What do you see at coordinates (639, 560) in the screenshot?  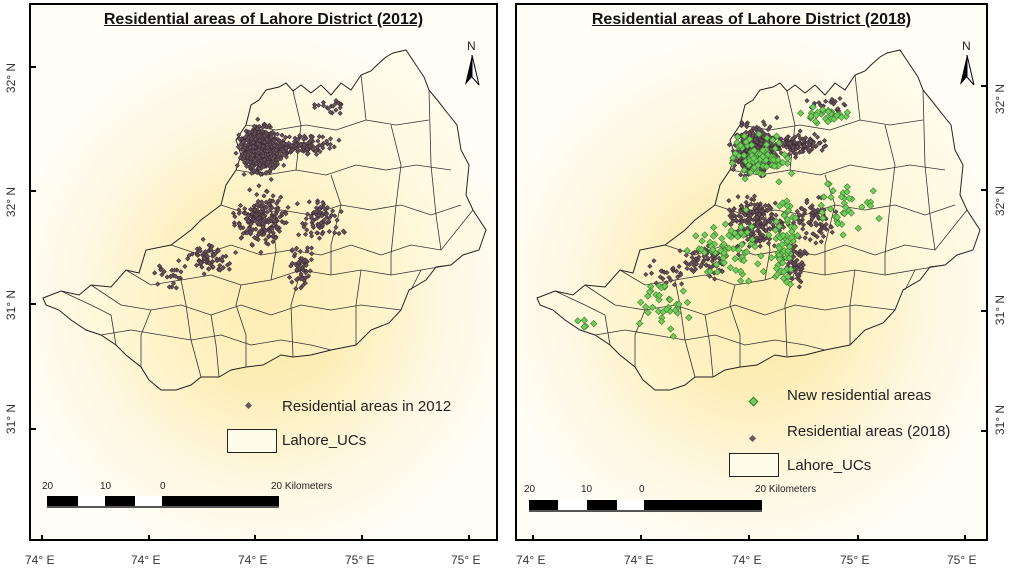 I see `lon-label: 74° E` at bounding box center [639, 560].